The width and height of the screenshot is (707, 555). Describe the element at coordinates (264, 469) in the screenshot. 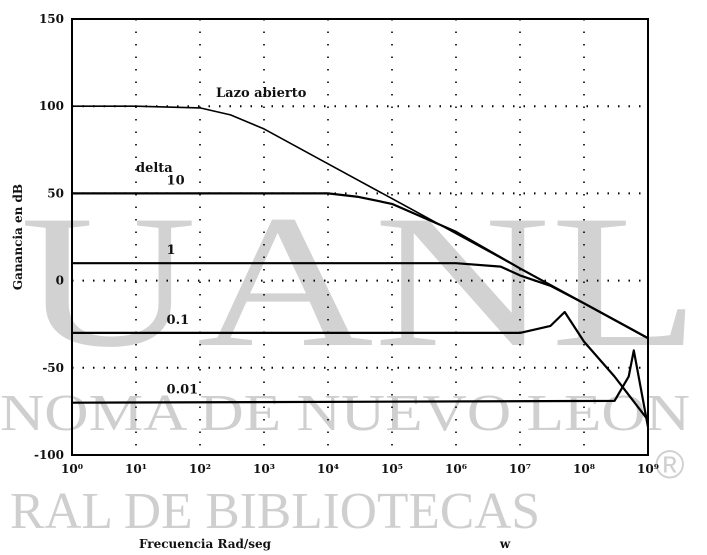

I see `x-tick-label: 10³` at that location.